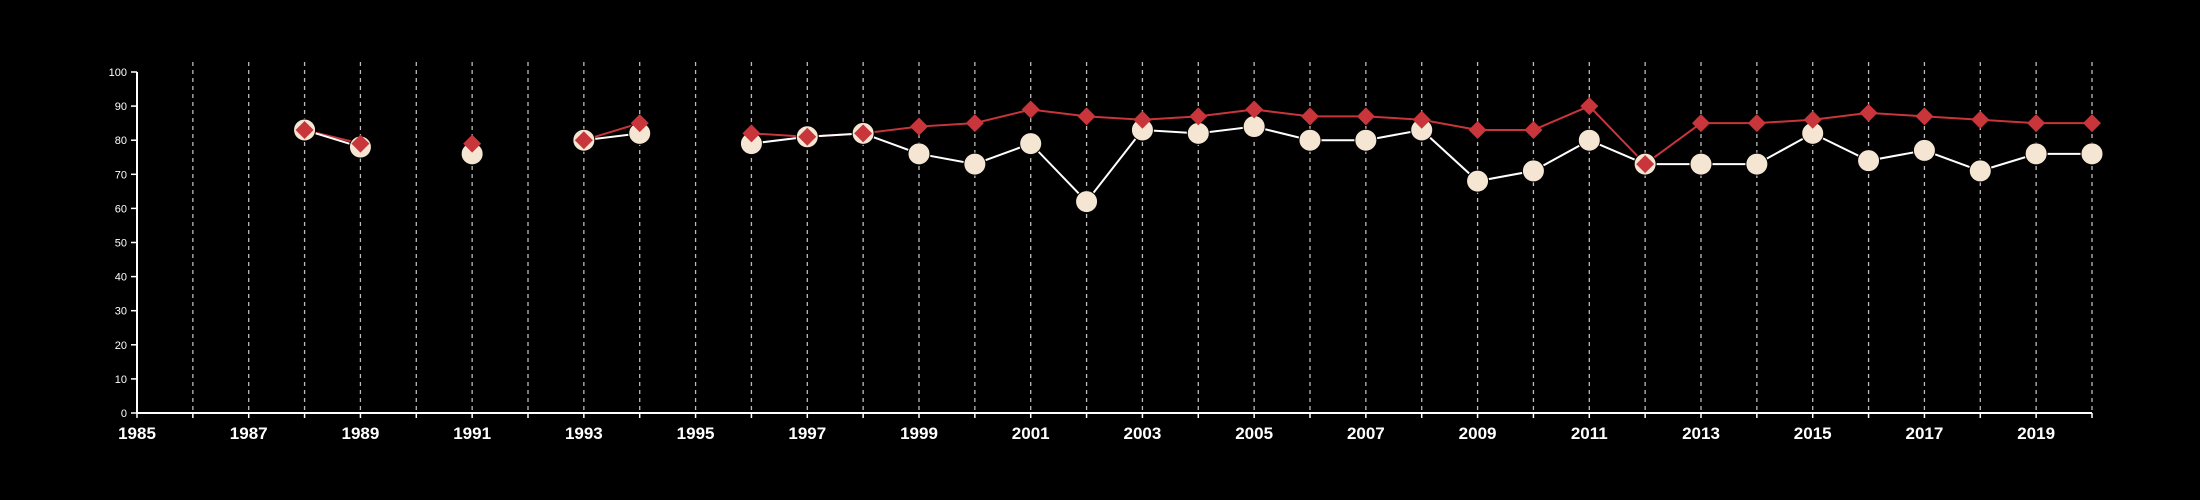  Describe the element at coordinates (1478, 433) in the screenshot. I see `x-tick-label: 2009` at that location.